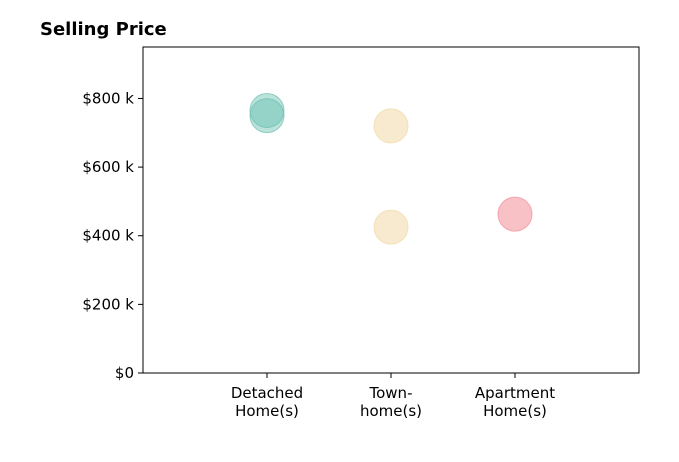 This screenshot has width=679, height=462. I want to click on x-tick-label: Detached Home(s), so click(267, 402).